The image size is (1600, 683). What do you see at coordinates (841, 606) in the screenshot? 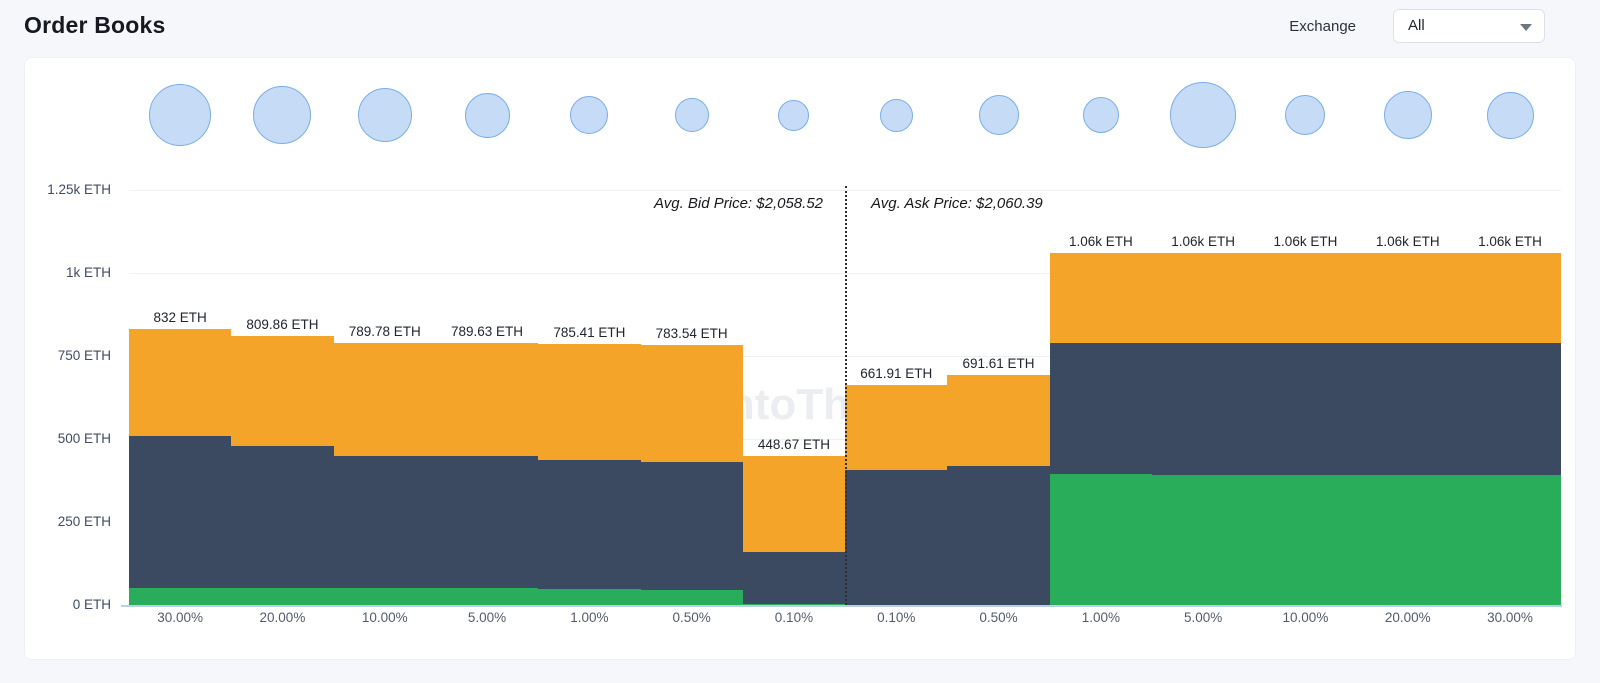
I see `x-axis-line` at bounding box center [841, 606].